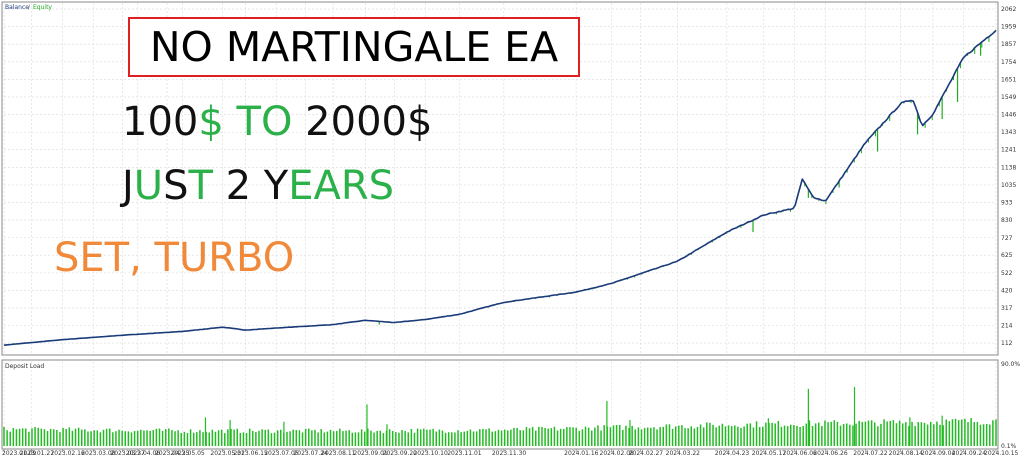 This screenshot has height=457, width=1024. What do you see at coordinates (98, 453) in the screenshot?
I see `x-tick-label: 2023.03.08` at bounding box center [98, 453].